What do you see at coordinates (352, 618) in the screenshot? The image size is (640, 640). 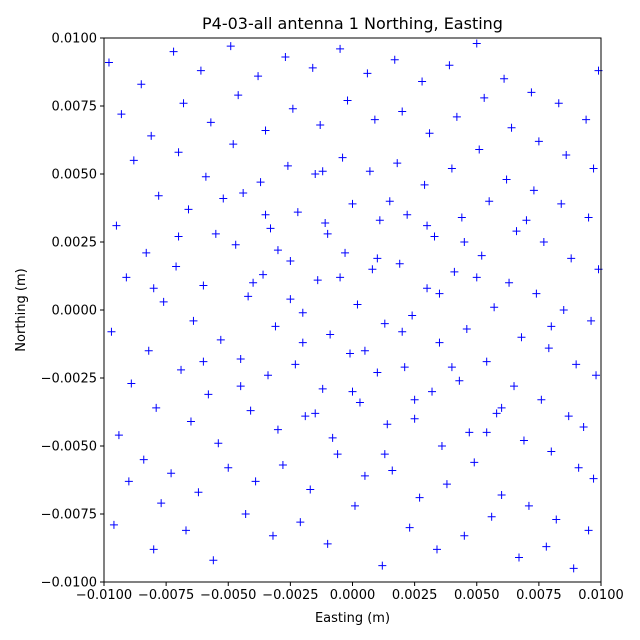 I see `x-axis-label: Easting (m)` at bounding box center [352, 618].